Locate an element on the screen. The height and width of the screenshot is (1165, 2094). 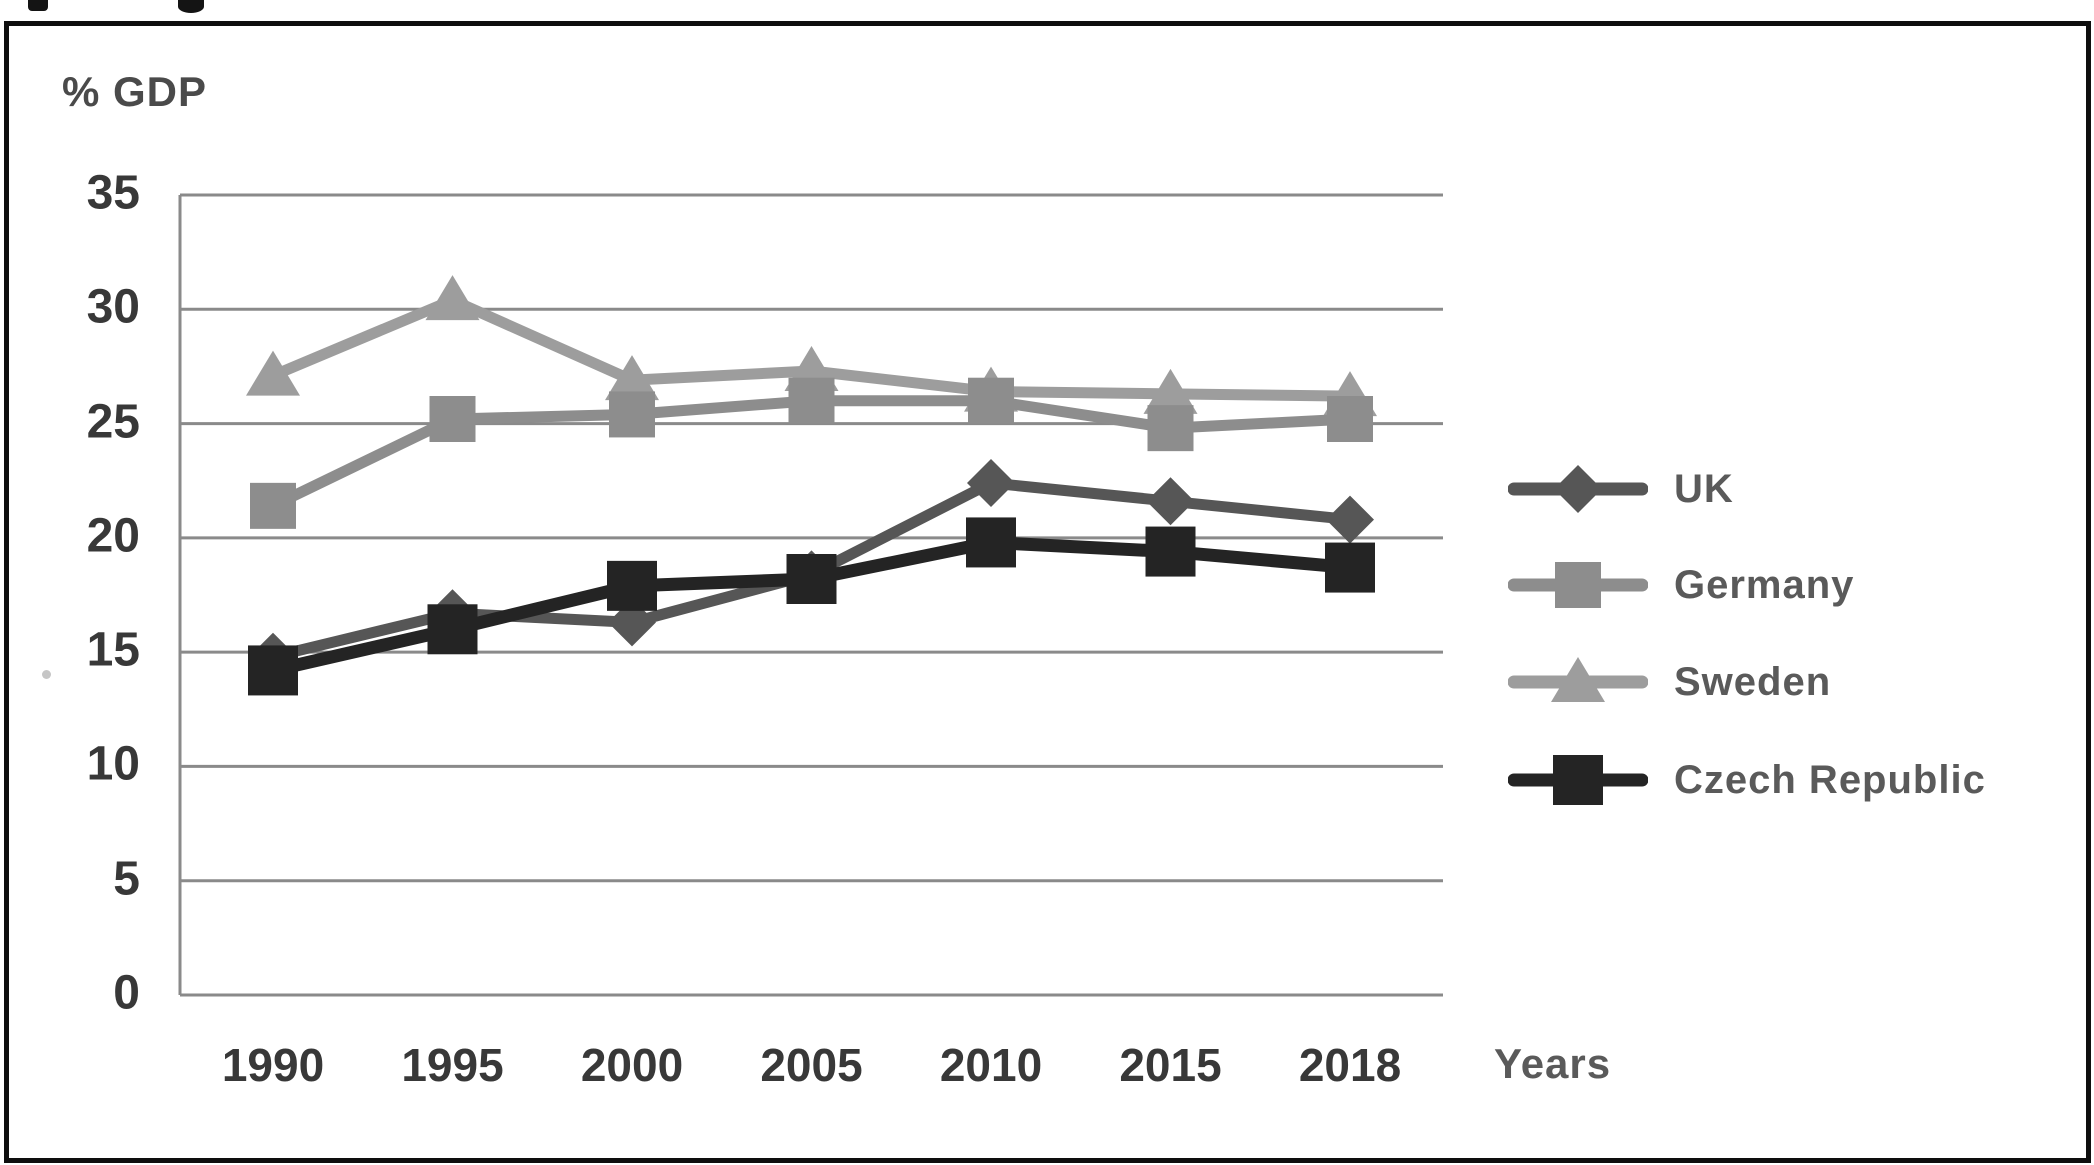
y-tick-label: 0 is located at coordinates (126, 993).